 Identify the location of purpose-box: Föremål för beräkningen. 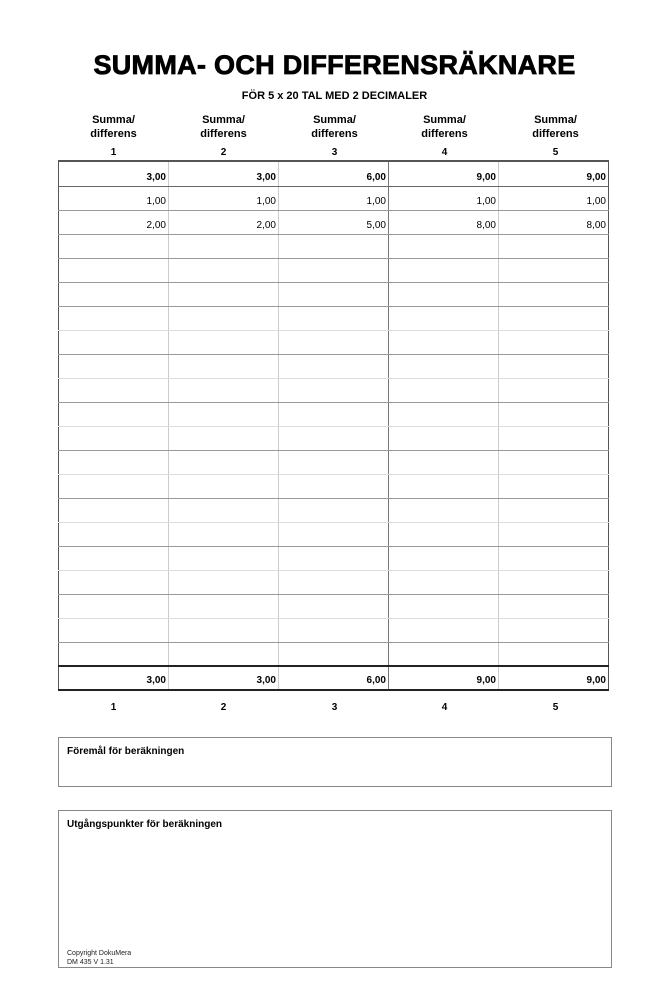
(335, 762).